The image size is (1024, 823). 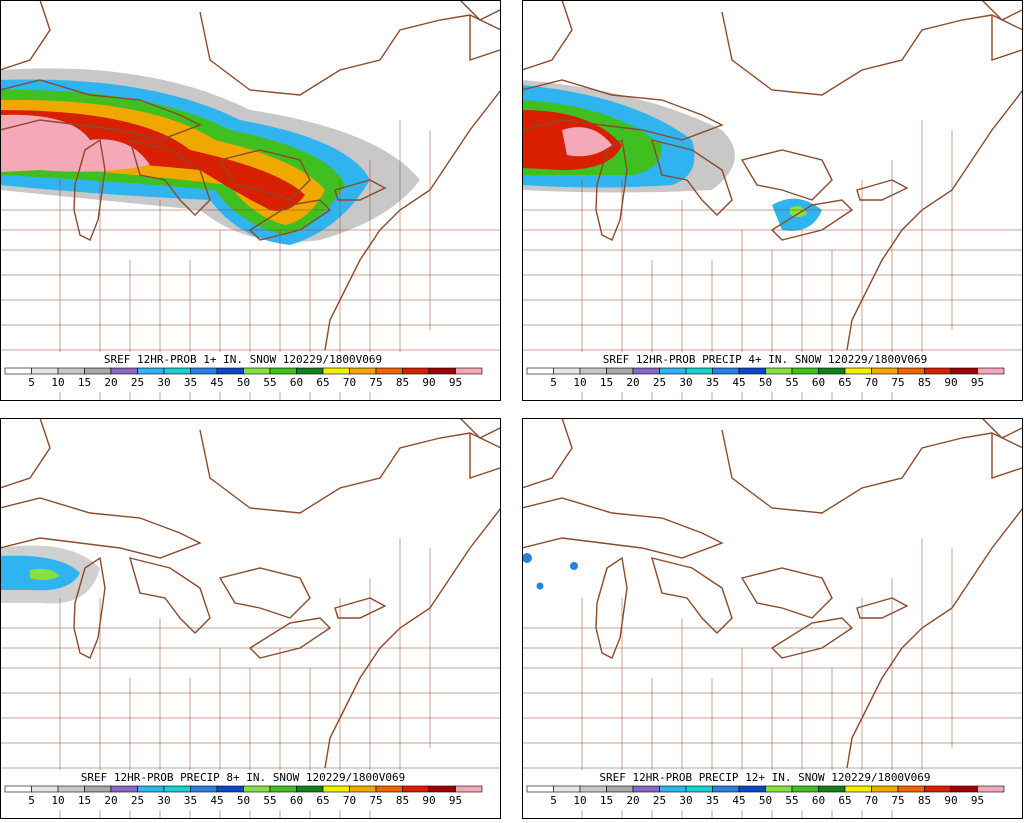 What do you see at coordinates (428, 382) in the screenshot?
I see `legend-label: 90` at bounding box center [428, 382].